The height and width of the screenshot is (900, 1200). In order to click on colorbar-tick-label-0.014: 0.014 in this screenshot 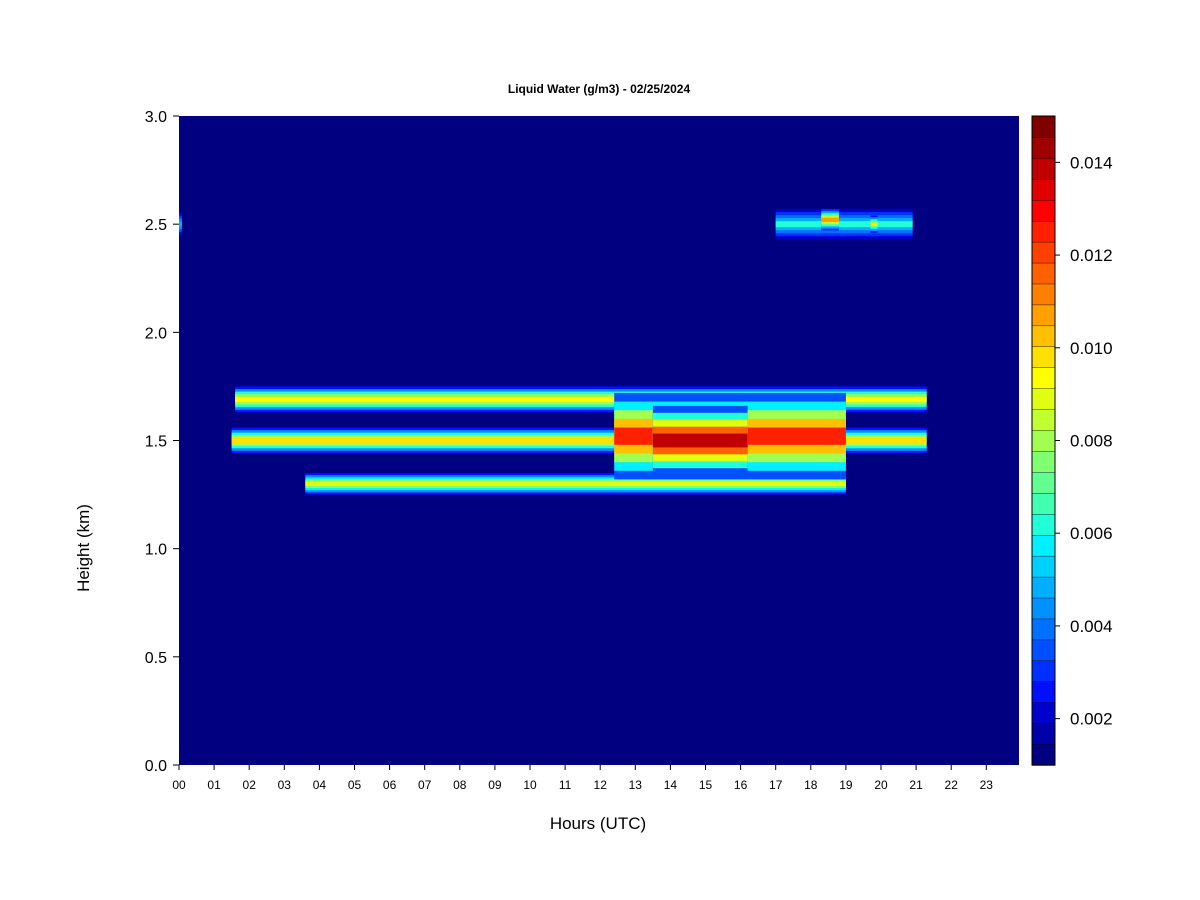, I will do `click(1091, 162)`.